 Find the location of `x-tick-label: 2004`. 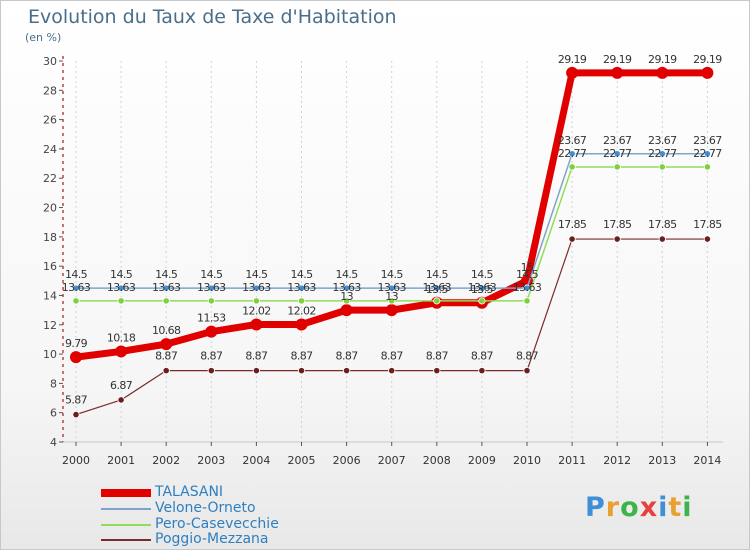

x-tick-label: 2004 is located at coordinates (256, 460).